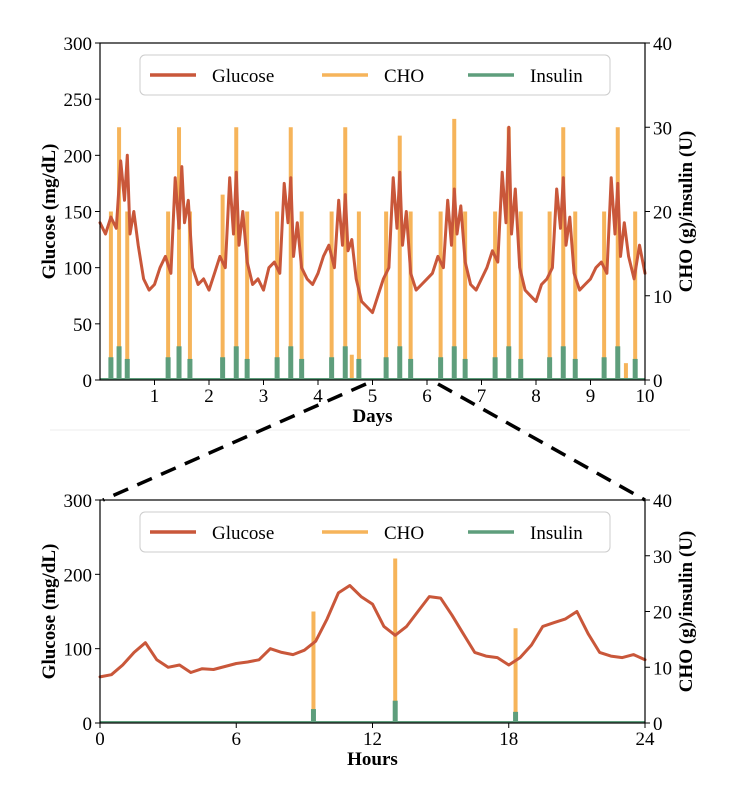 This screenshot has height=800, width=738. Describe the element at coordinates (234, 442) in the screenshot. I see `zoom-connector-left` at that location.